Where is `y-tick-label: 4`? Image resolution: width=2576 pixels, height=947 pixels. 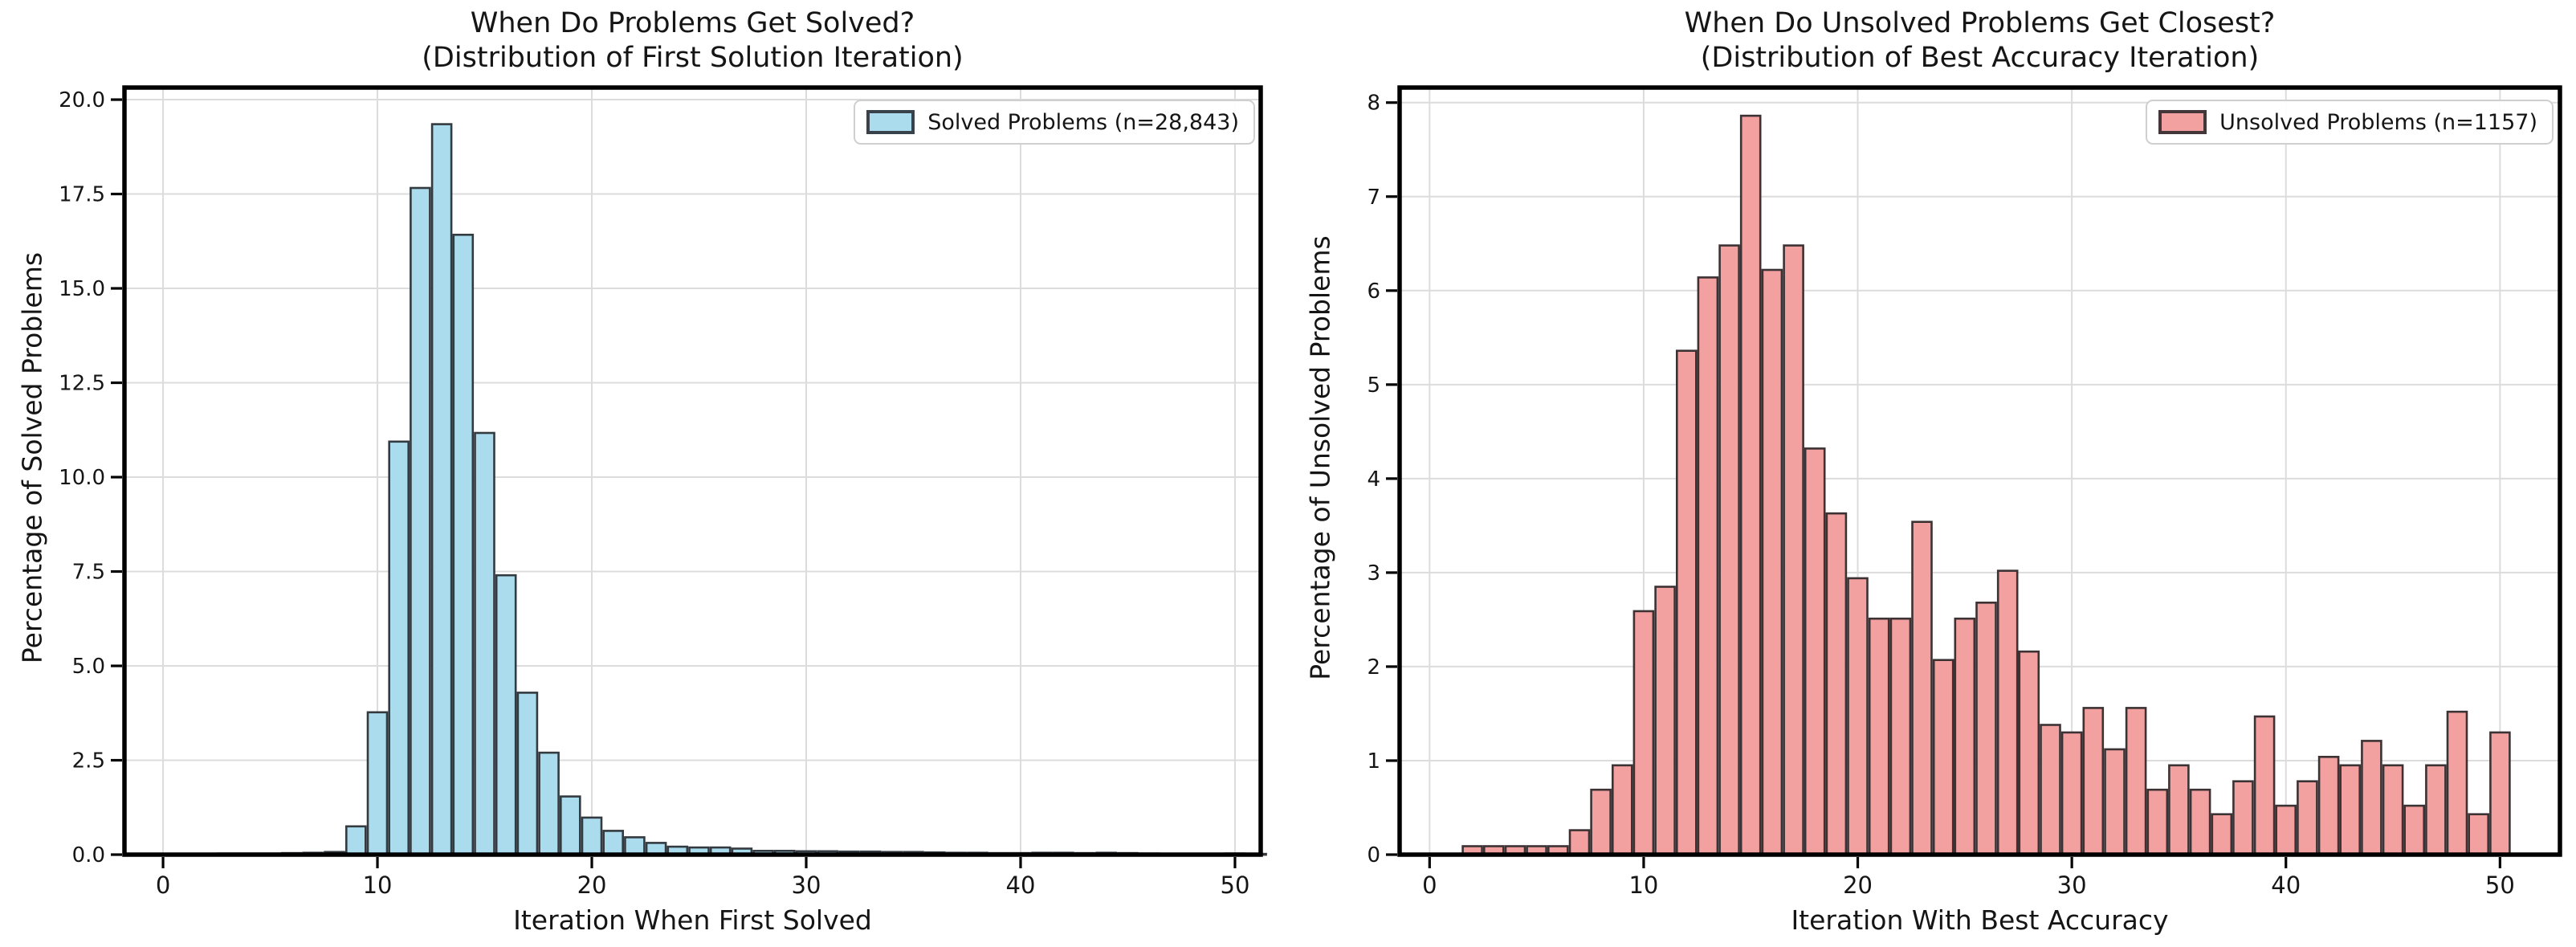 y-tick-label: 4 is located at coordinates (1373, 480).